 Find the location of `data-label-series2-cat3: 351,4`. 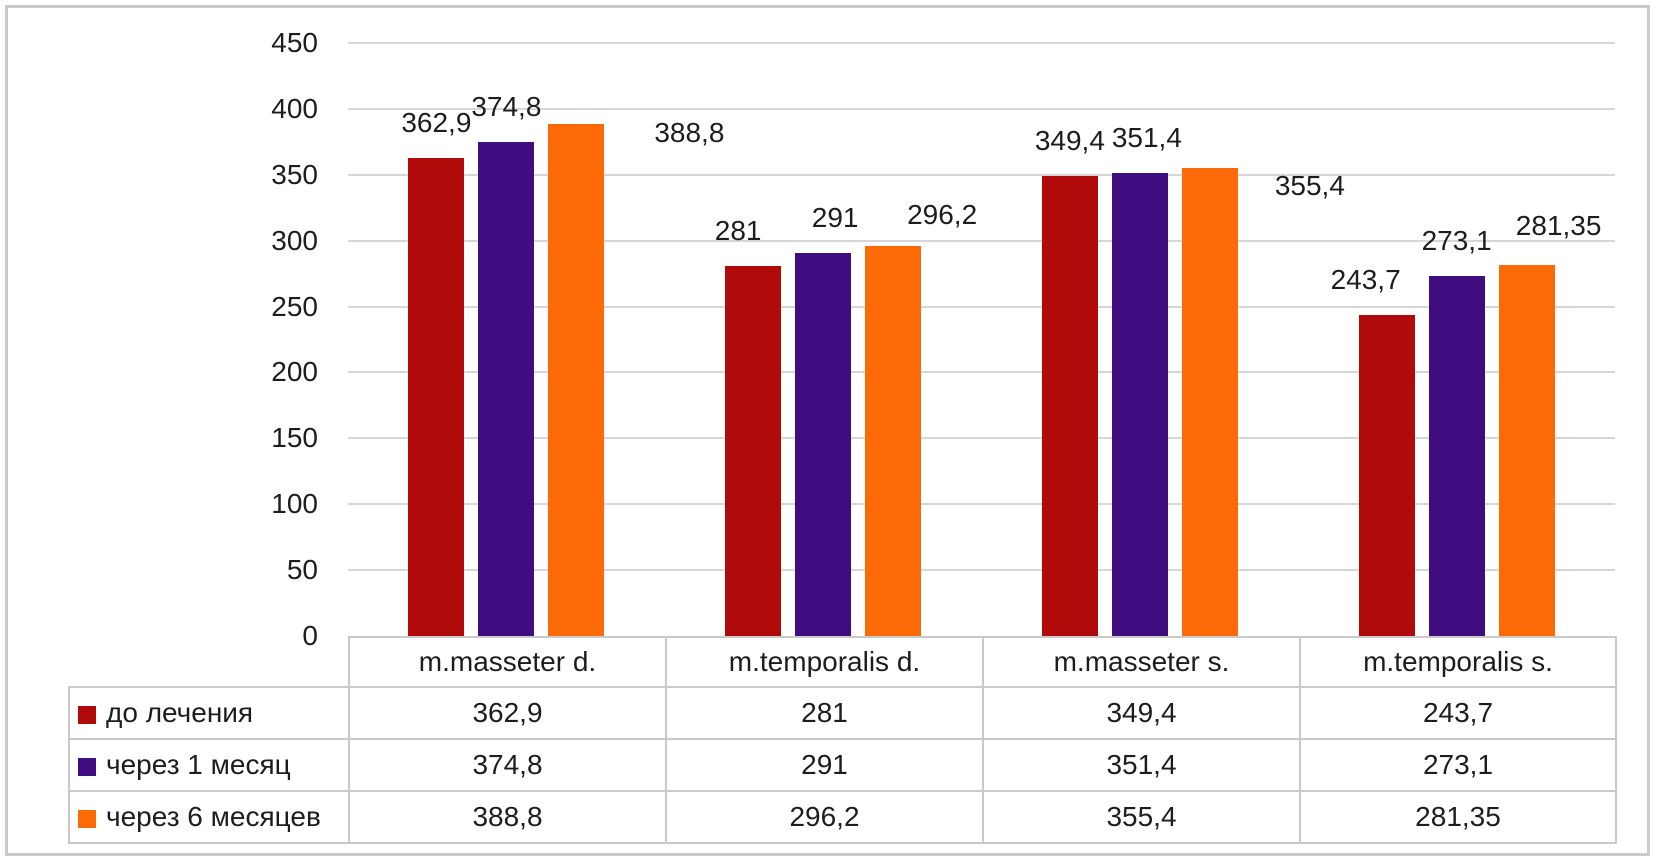

data-label-series2-cat3: 351,4 is located at coordinates (1146, 137).